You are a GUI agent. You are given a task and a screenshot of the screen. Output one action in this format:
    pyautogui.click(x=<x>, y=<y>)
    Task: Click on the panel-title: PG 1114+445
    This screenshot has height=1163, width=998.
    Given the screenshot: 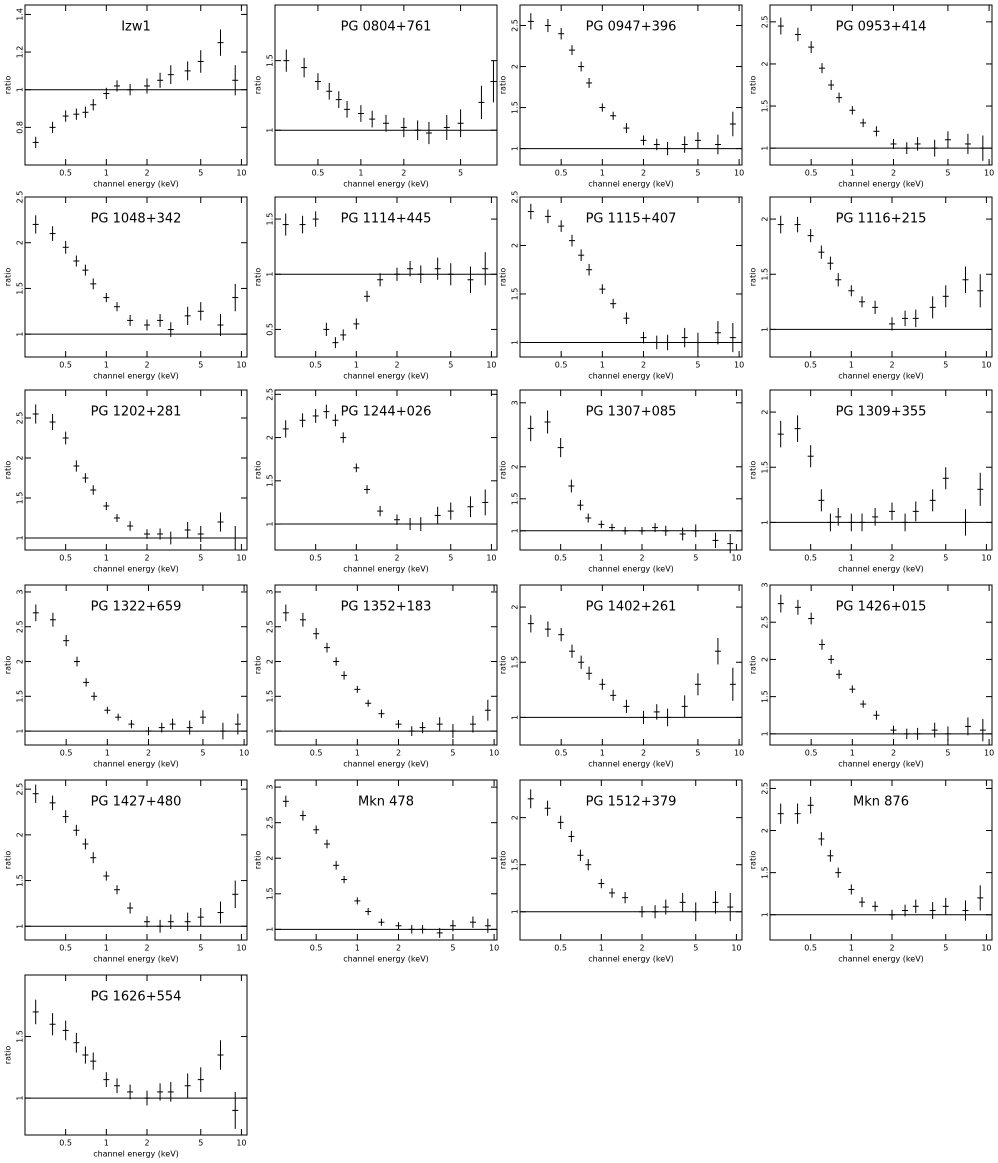 What is the action you would take?
    pyautogui.click(x=386, y=219)
    